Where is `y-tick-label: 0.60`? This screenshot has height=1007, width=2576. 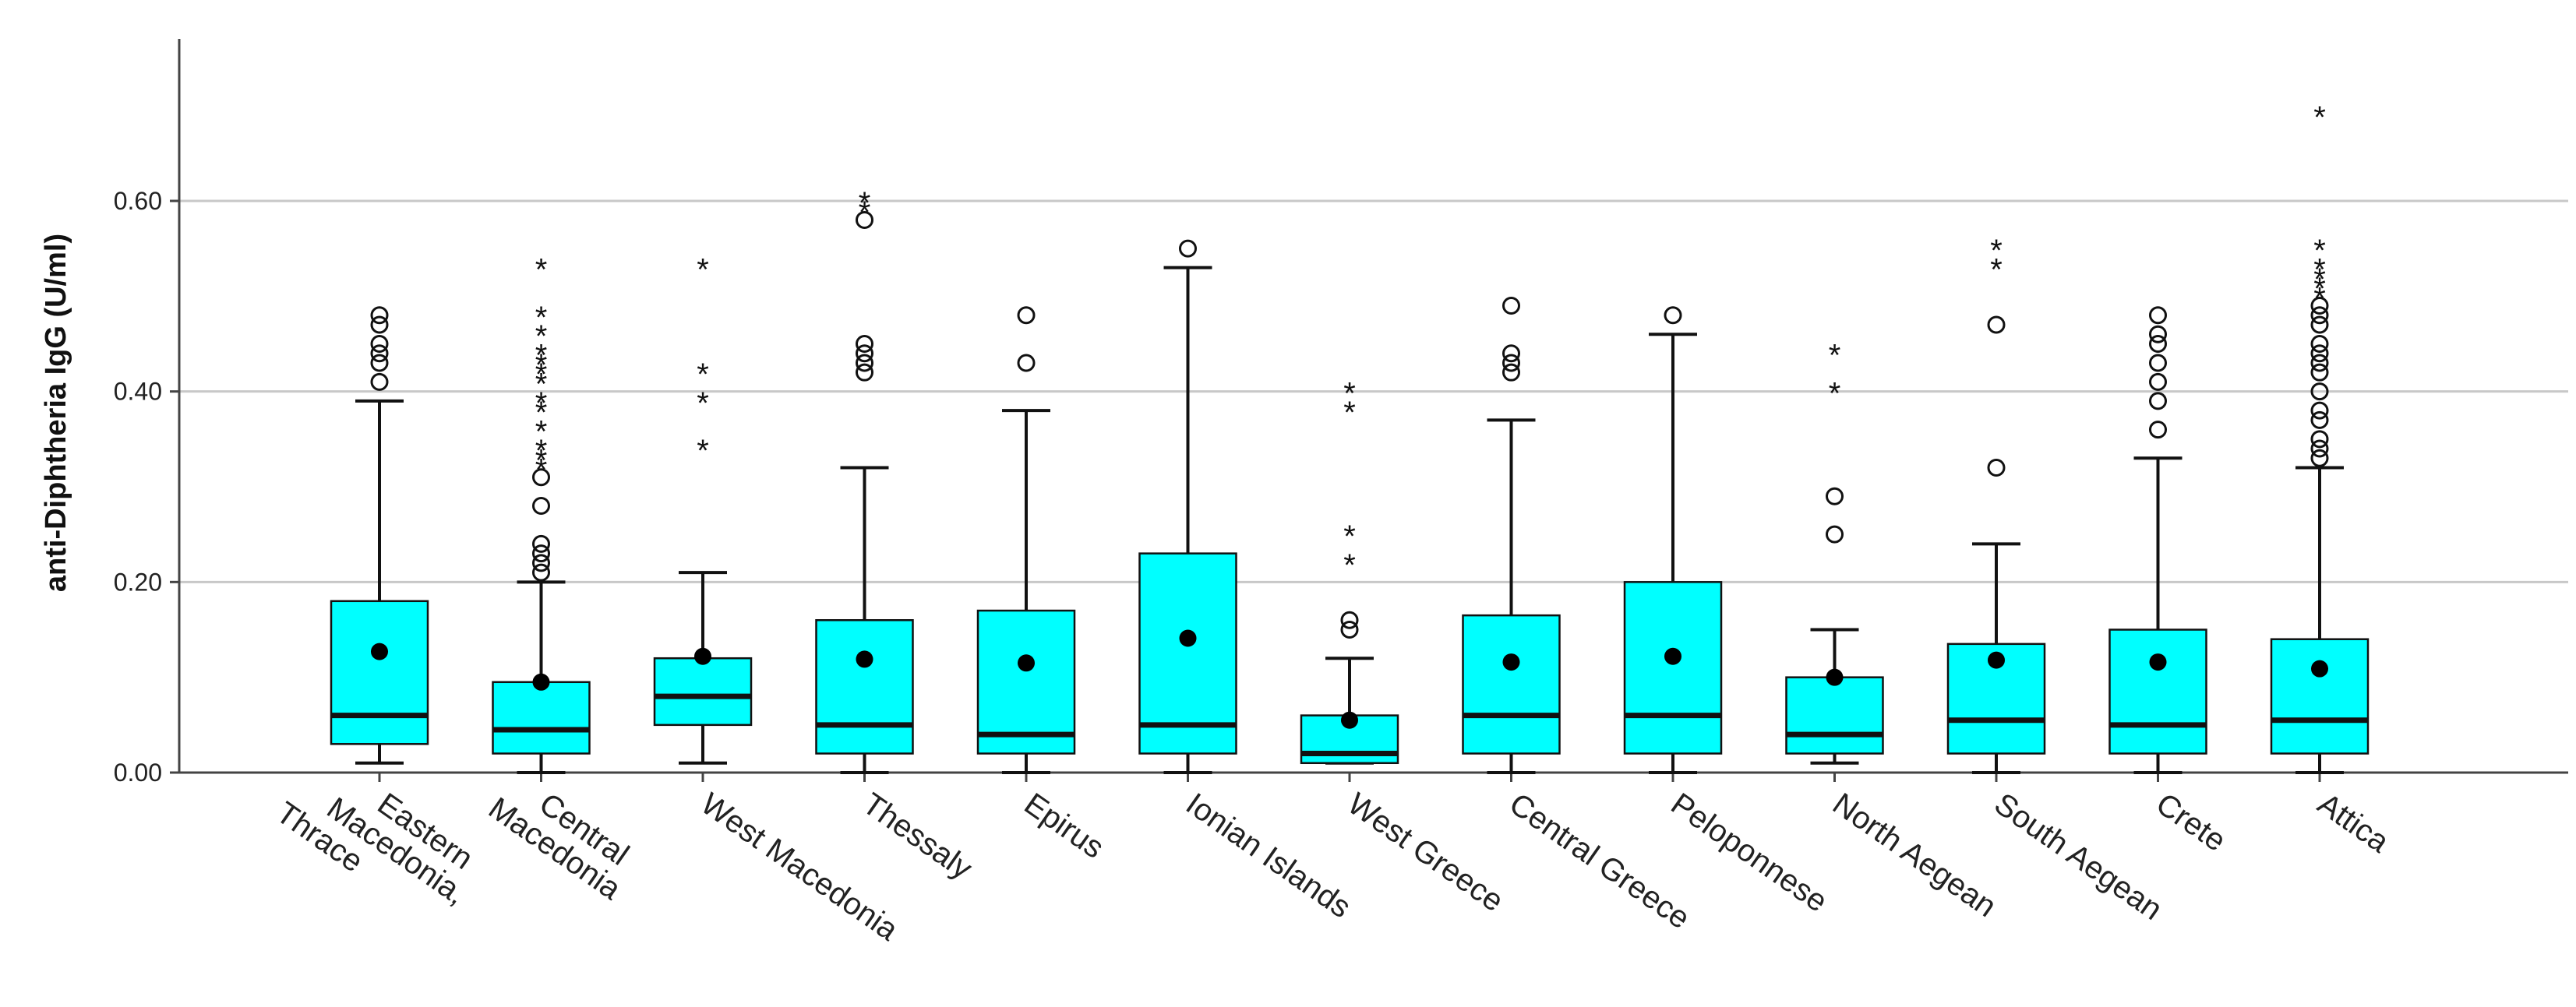 y-tick-label: 0.60 is located at coordinates (138, 201).